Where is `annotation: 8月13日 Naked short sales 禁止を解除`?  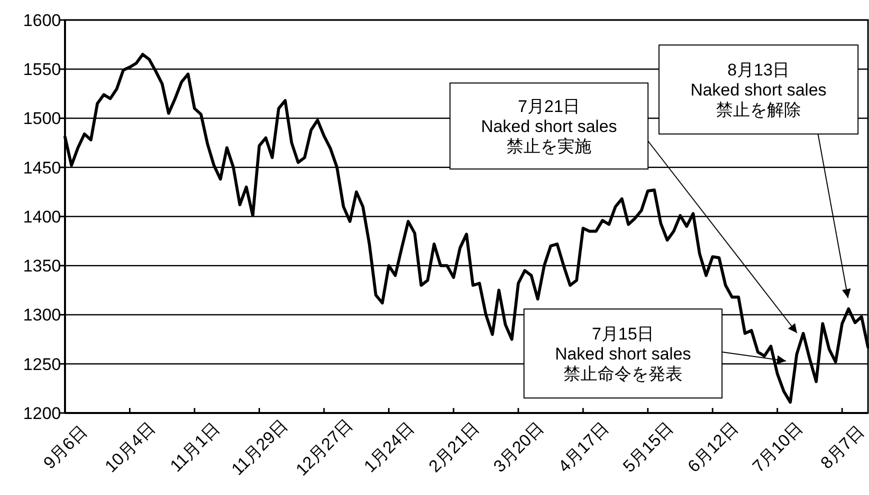
annotation: 8月13日 Naked short sales 禁止を解除 is located at coordinates (758, 90).